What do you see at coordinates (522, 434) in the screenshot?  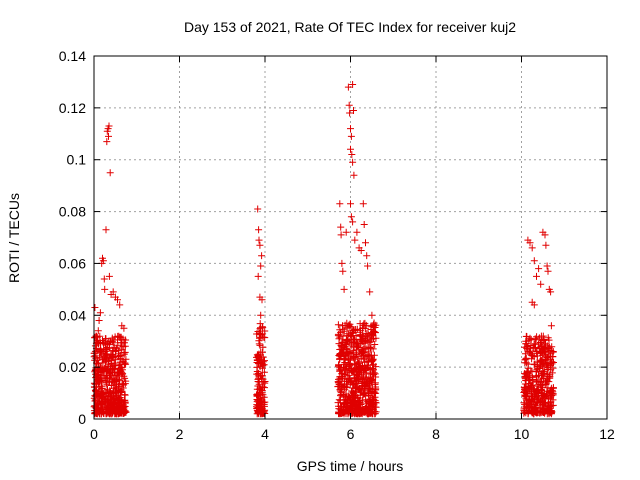 I see `x-tick-label: 10` at bounding box center [522, 434].